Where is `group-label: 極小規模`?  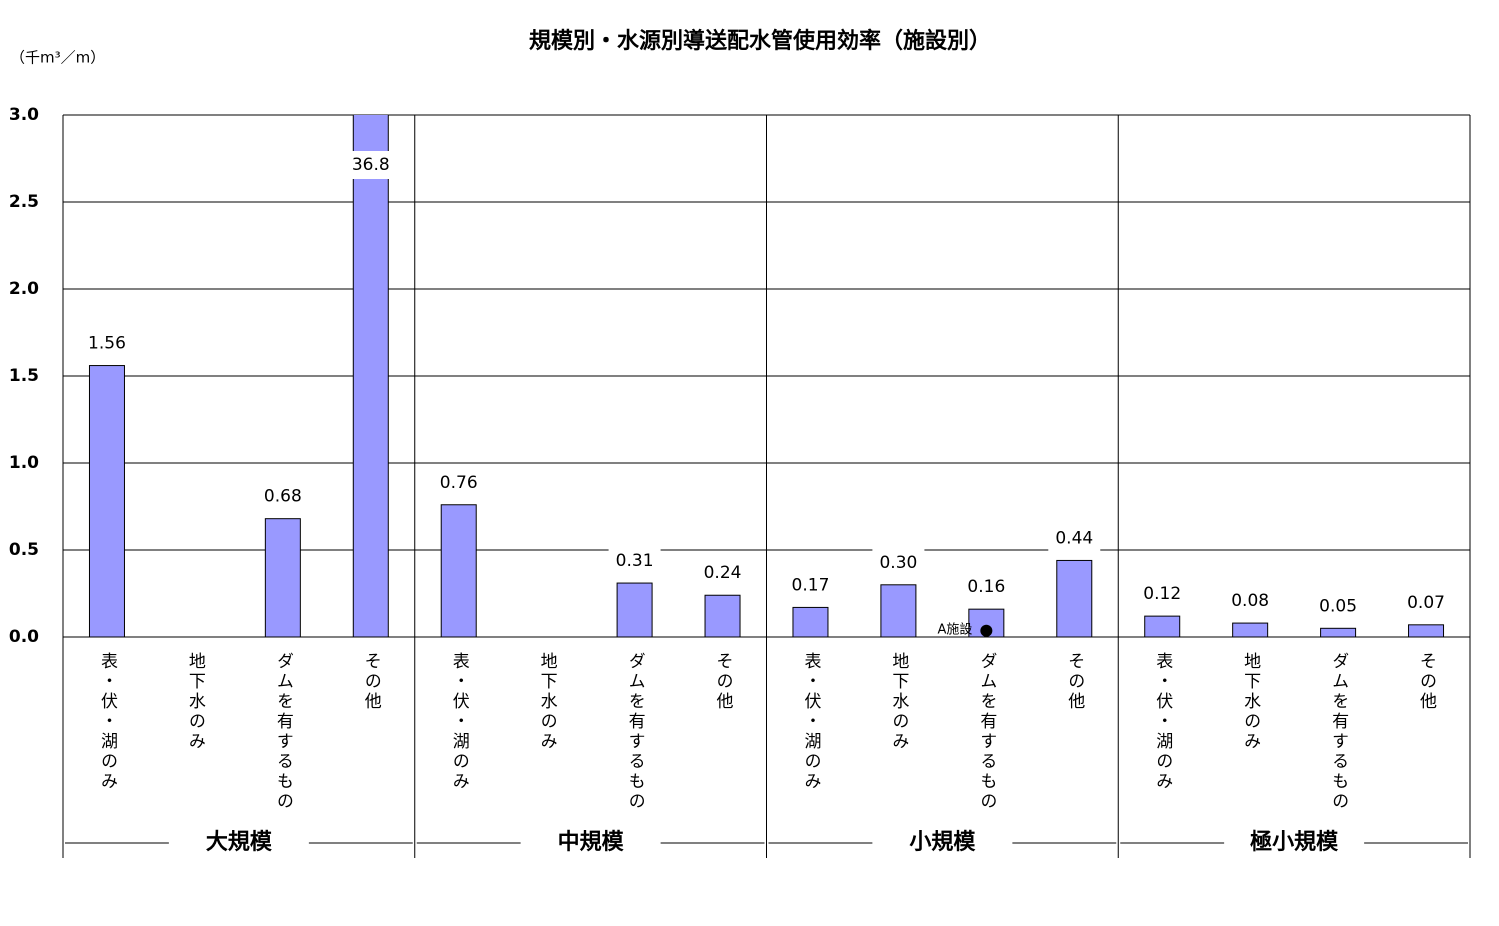 group-label: 極小規模 is located at coordinates (1294, 842).